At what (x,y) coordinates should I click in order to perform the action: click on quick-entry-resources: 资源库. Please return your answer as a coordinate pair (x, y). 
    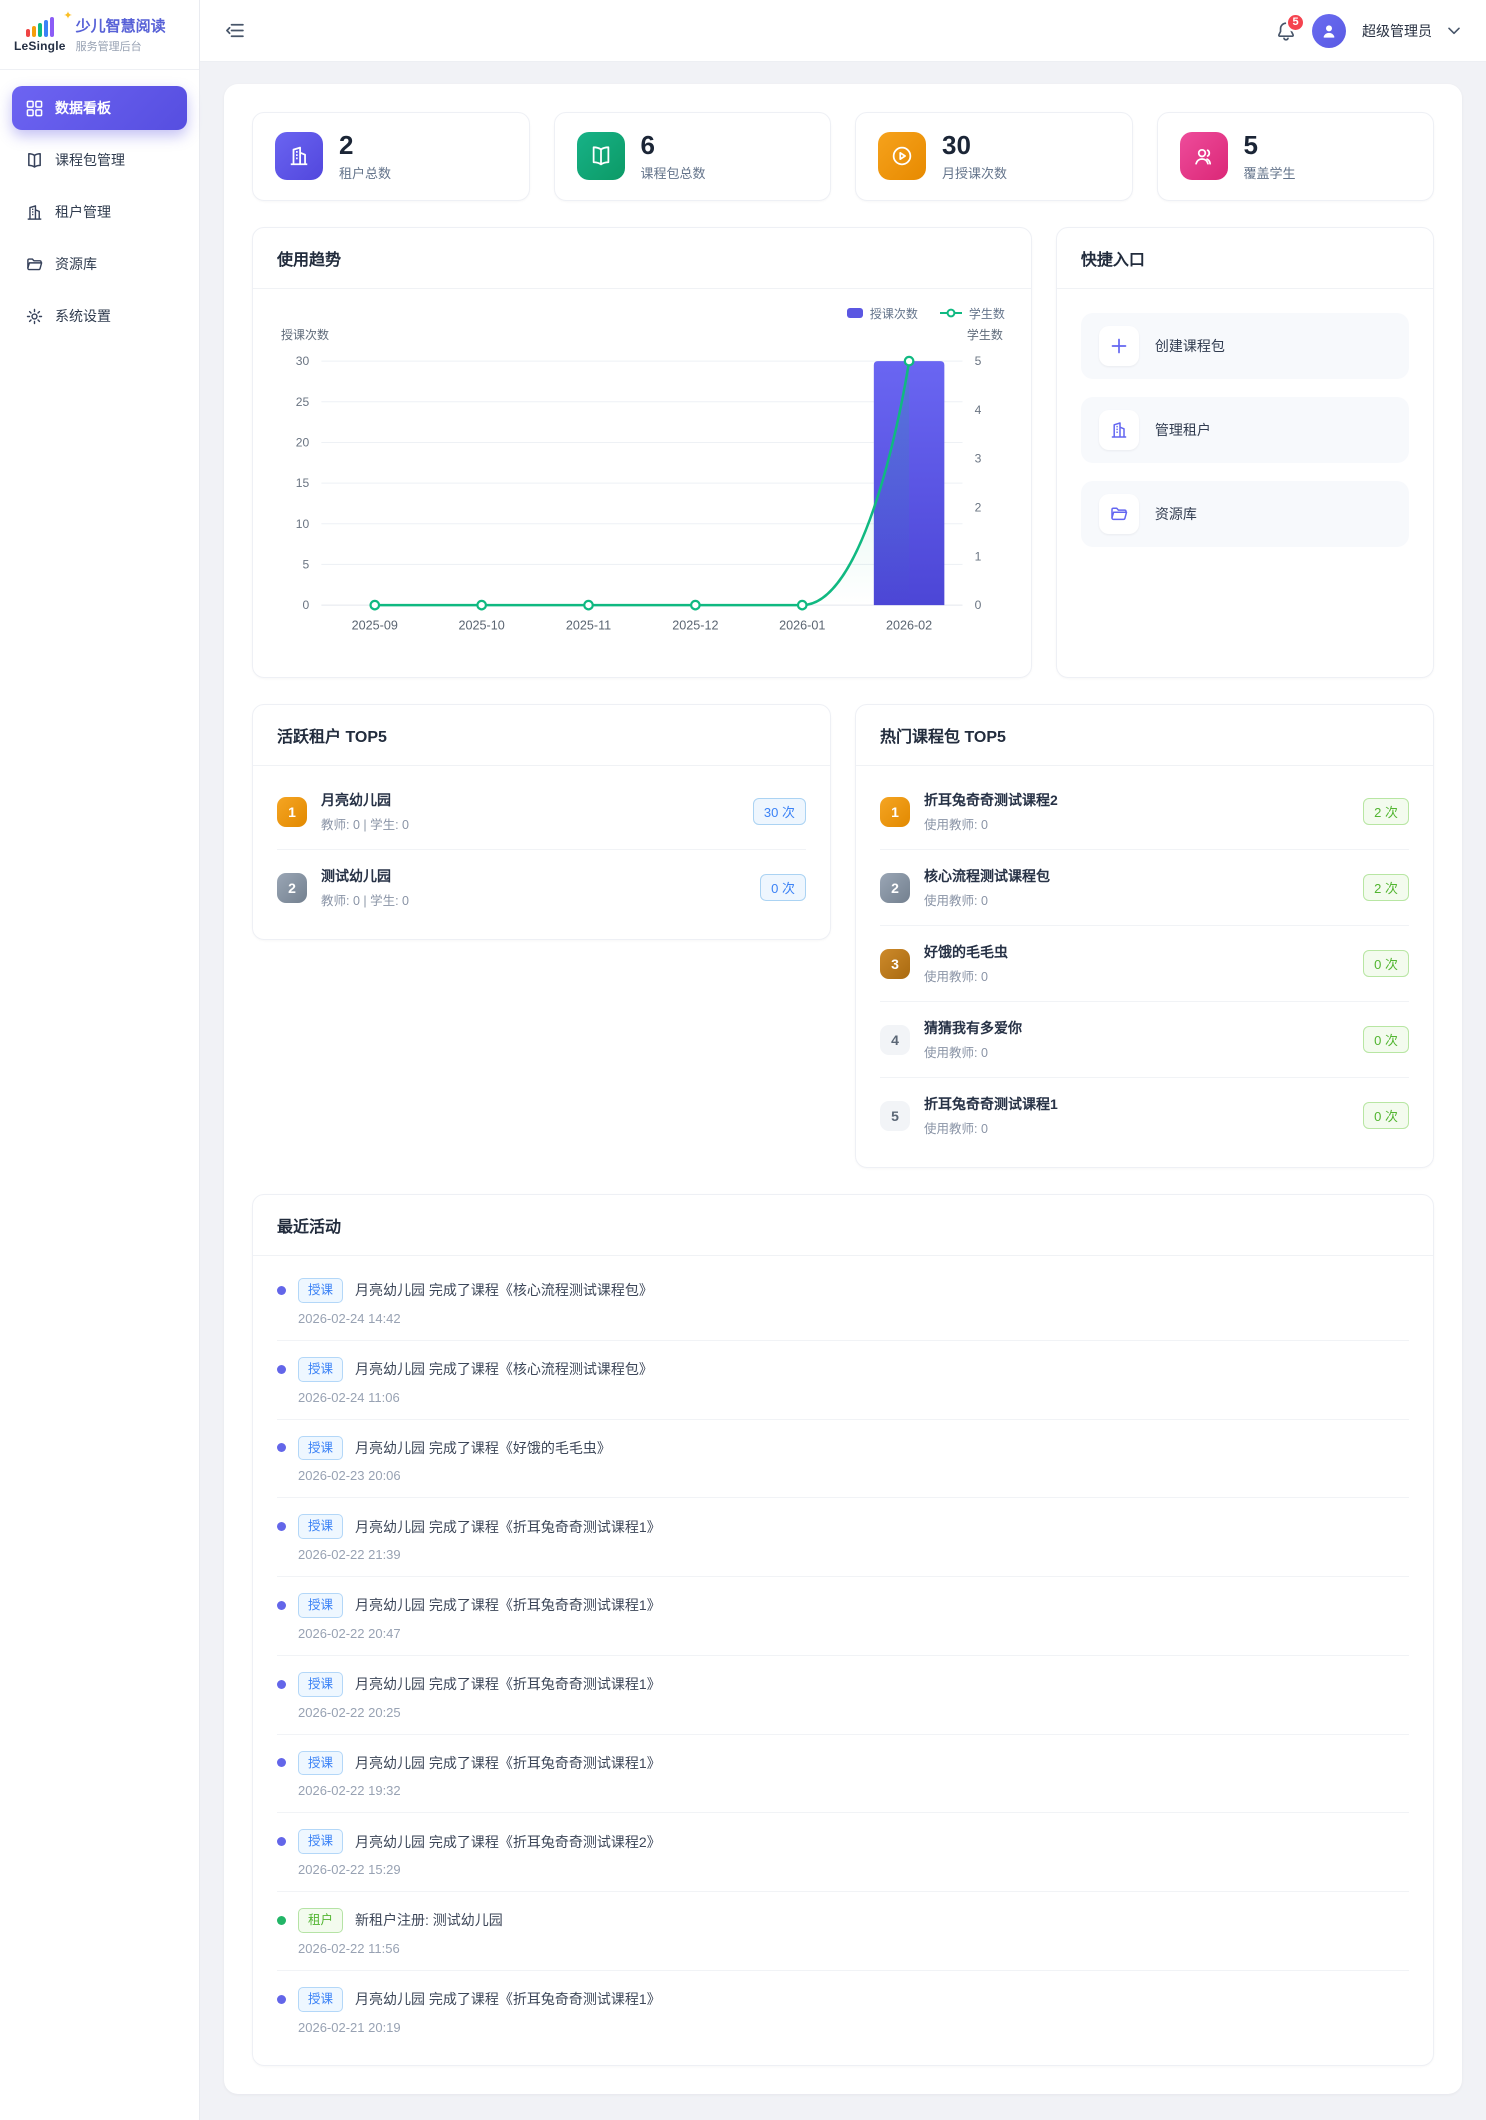
    Looking at the image, I should click on (1244, 513).